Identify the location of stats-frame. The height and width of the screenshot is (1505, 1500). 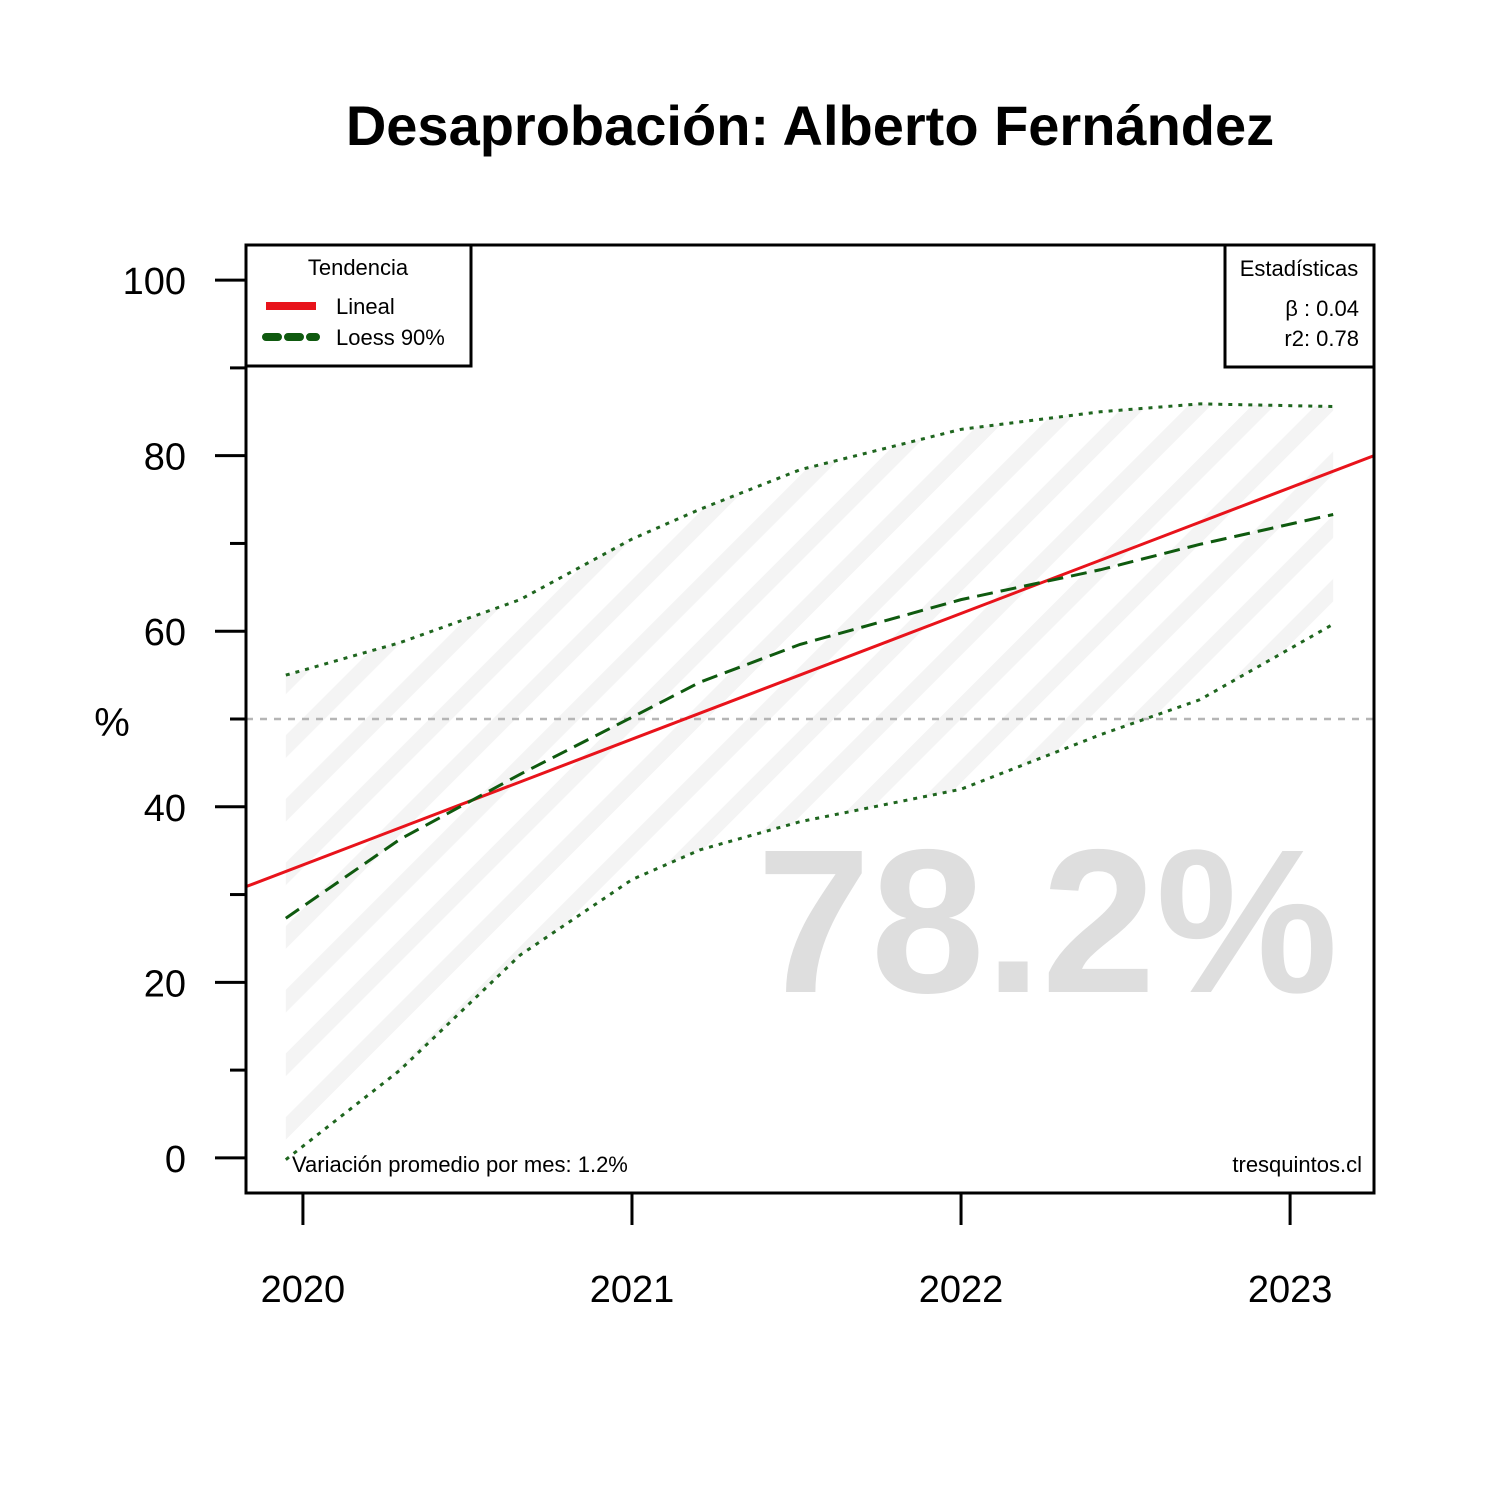
(1299, 306).